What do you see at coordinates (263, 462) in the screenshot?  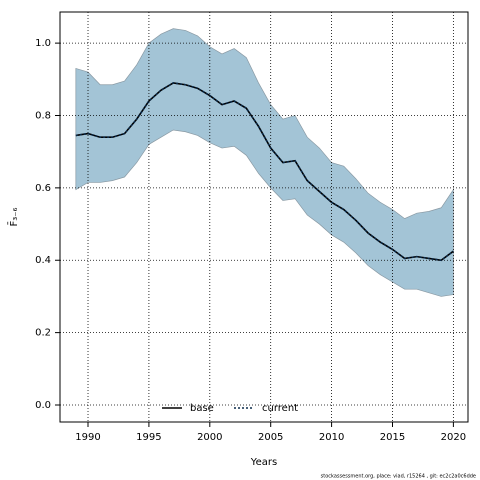 I see `x-axis-label: Years` at bounding box center [263, 462].